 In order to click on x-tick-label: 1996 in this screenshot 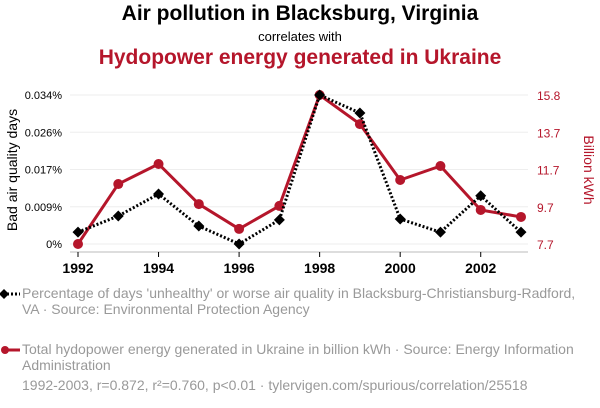, I will do `click(239, 268)`.